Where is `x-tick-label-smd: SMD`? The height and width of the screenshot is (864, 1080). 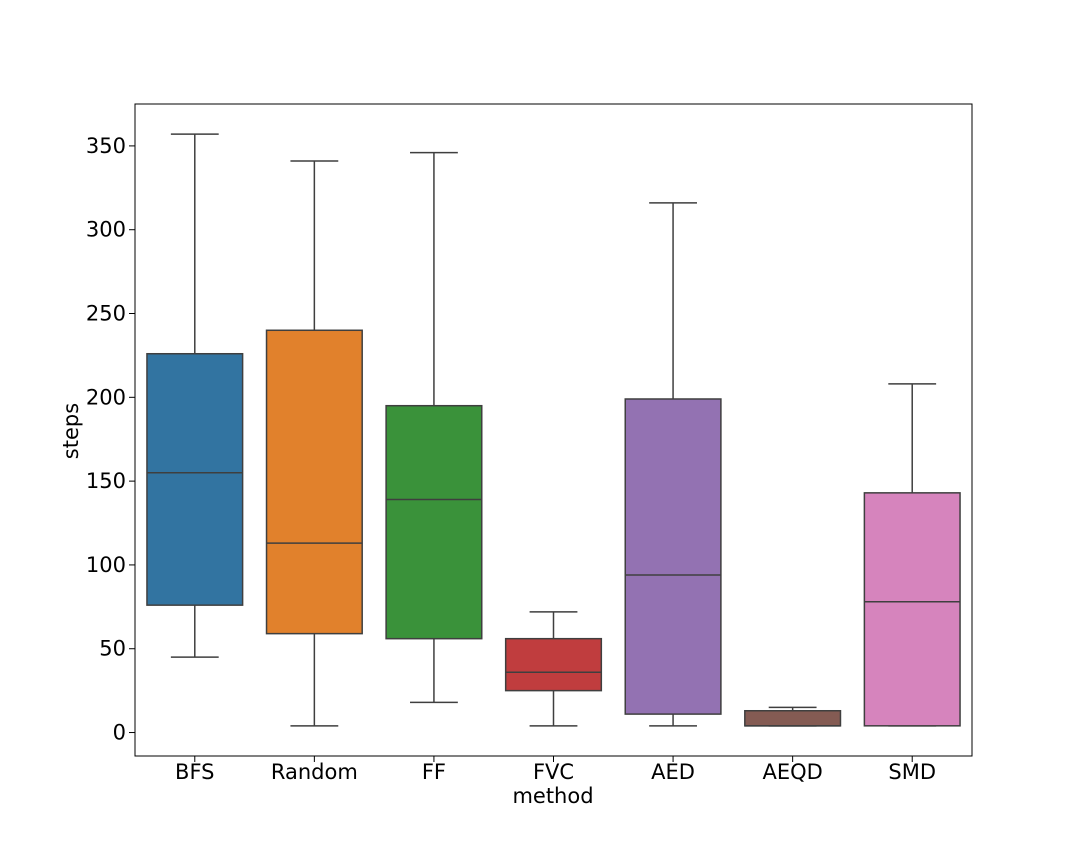
x-tick-label-smd: SMD is located at coordinates (912, 772).